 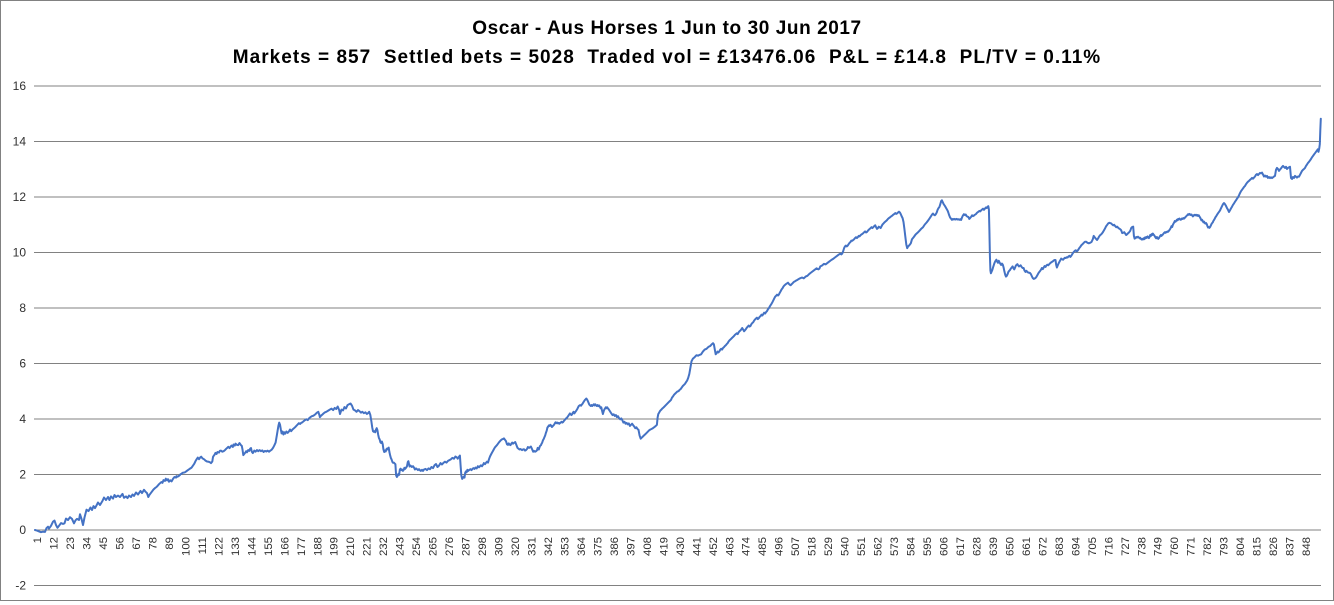 What do you see at coordinates (1258, 546) in the screenshot?
I see `svg-text: 815` at bounding box center [1258, 546].